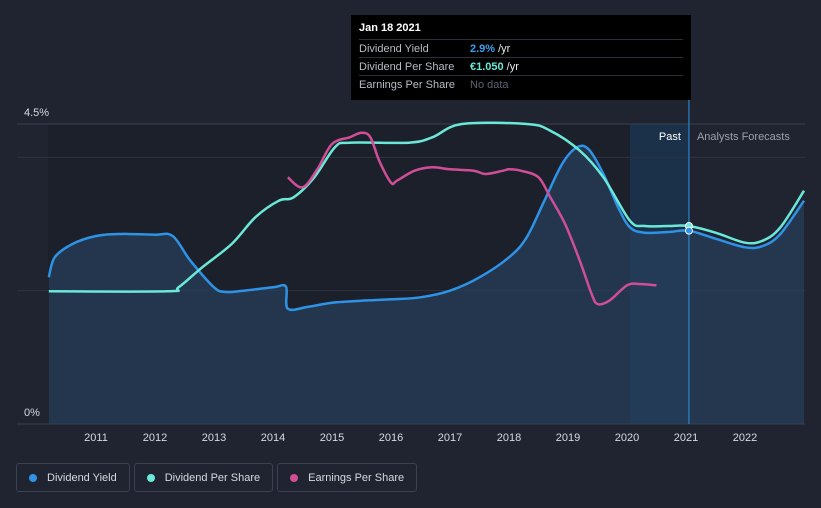  Describe the element at coordinates (32, 413) in the screenshot. I see `y-tick-label-min: 0%` at that location.